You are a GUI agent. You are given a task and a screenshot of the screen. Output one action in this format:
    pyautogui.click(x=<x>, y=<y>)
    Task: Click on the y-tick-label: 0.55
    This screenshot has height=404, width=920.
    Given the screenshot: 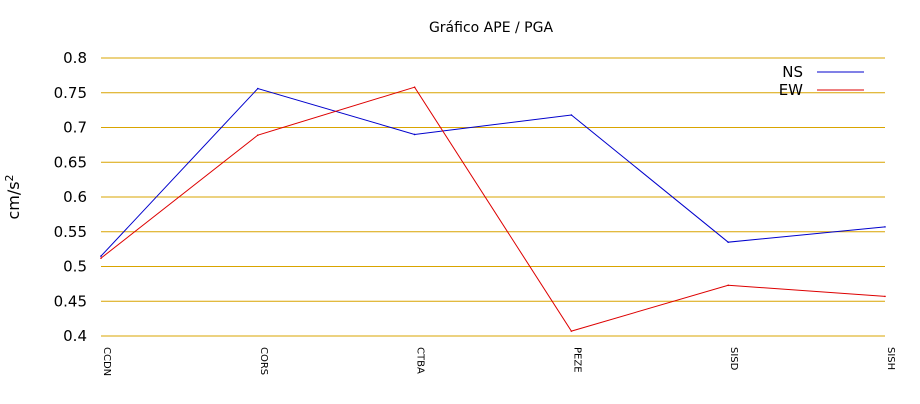 What is the action you would take?
    pyautogui.click(x=70, y=232)
    